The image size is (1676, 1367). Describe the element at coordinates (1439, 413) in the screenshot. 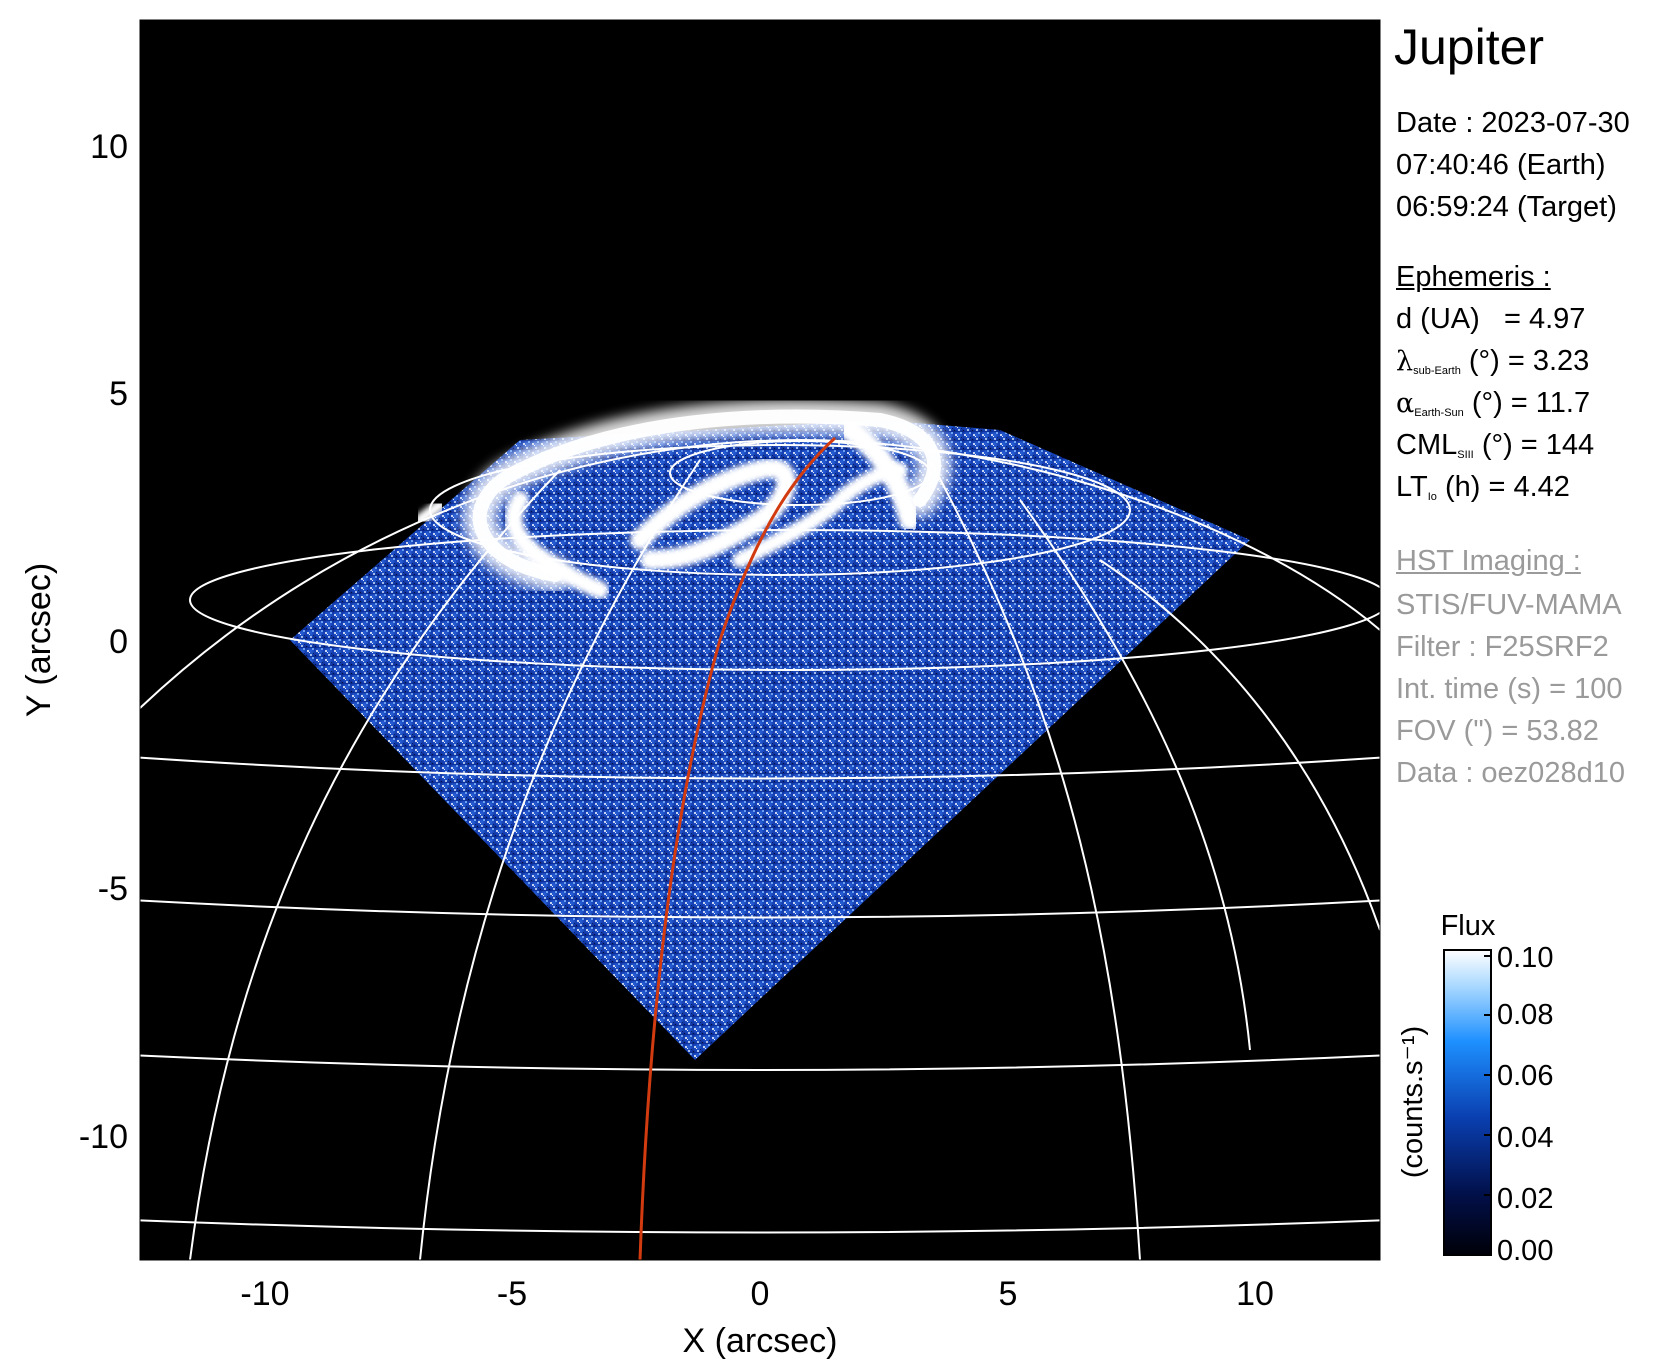

I see `phase-subscript: Earth-Sun` at that location.